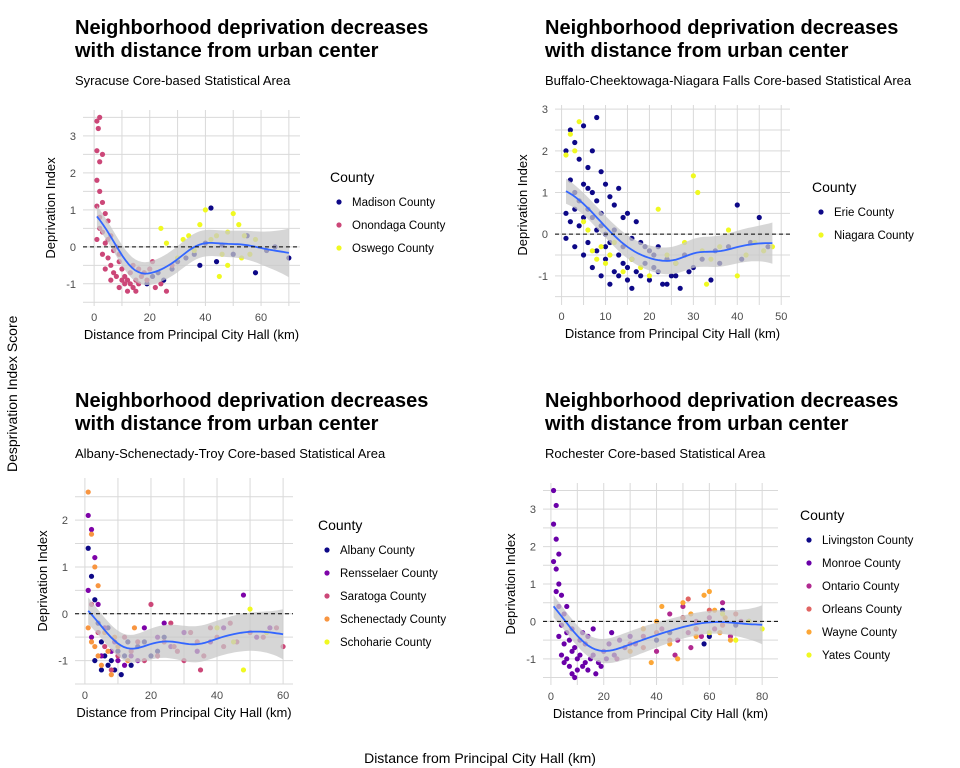 This screenshot has width=960, height=768. I want to click on chart-subtitle: Rochester Core-based Statistical Area, so click(655, 453).